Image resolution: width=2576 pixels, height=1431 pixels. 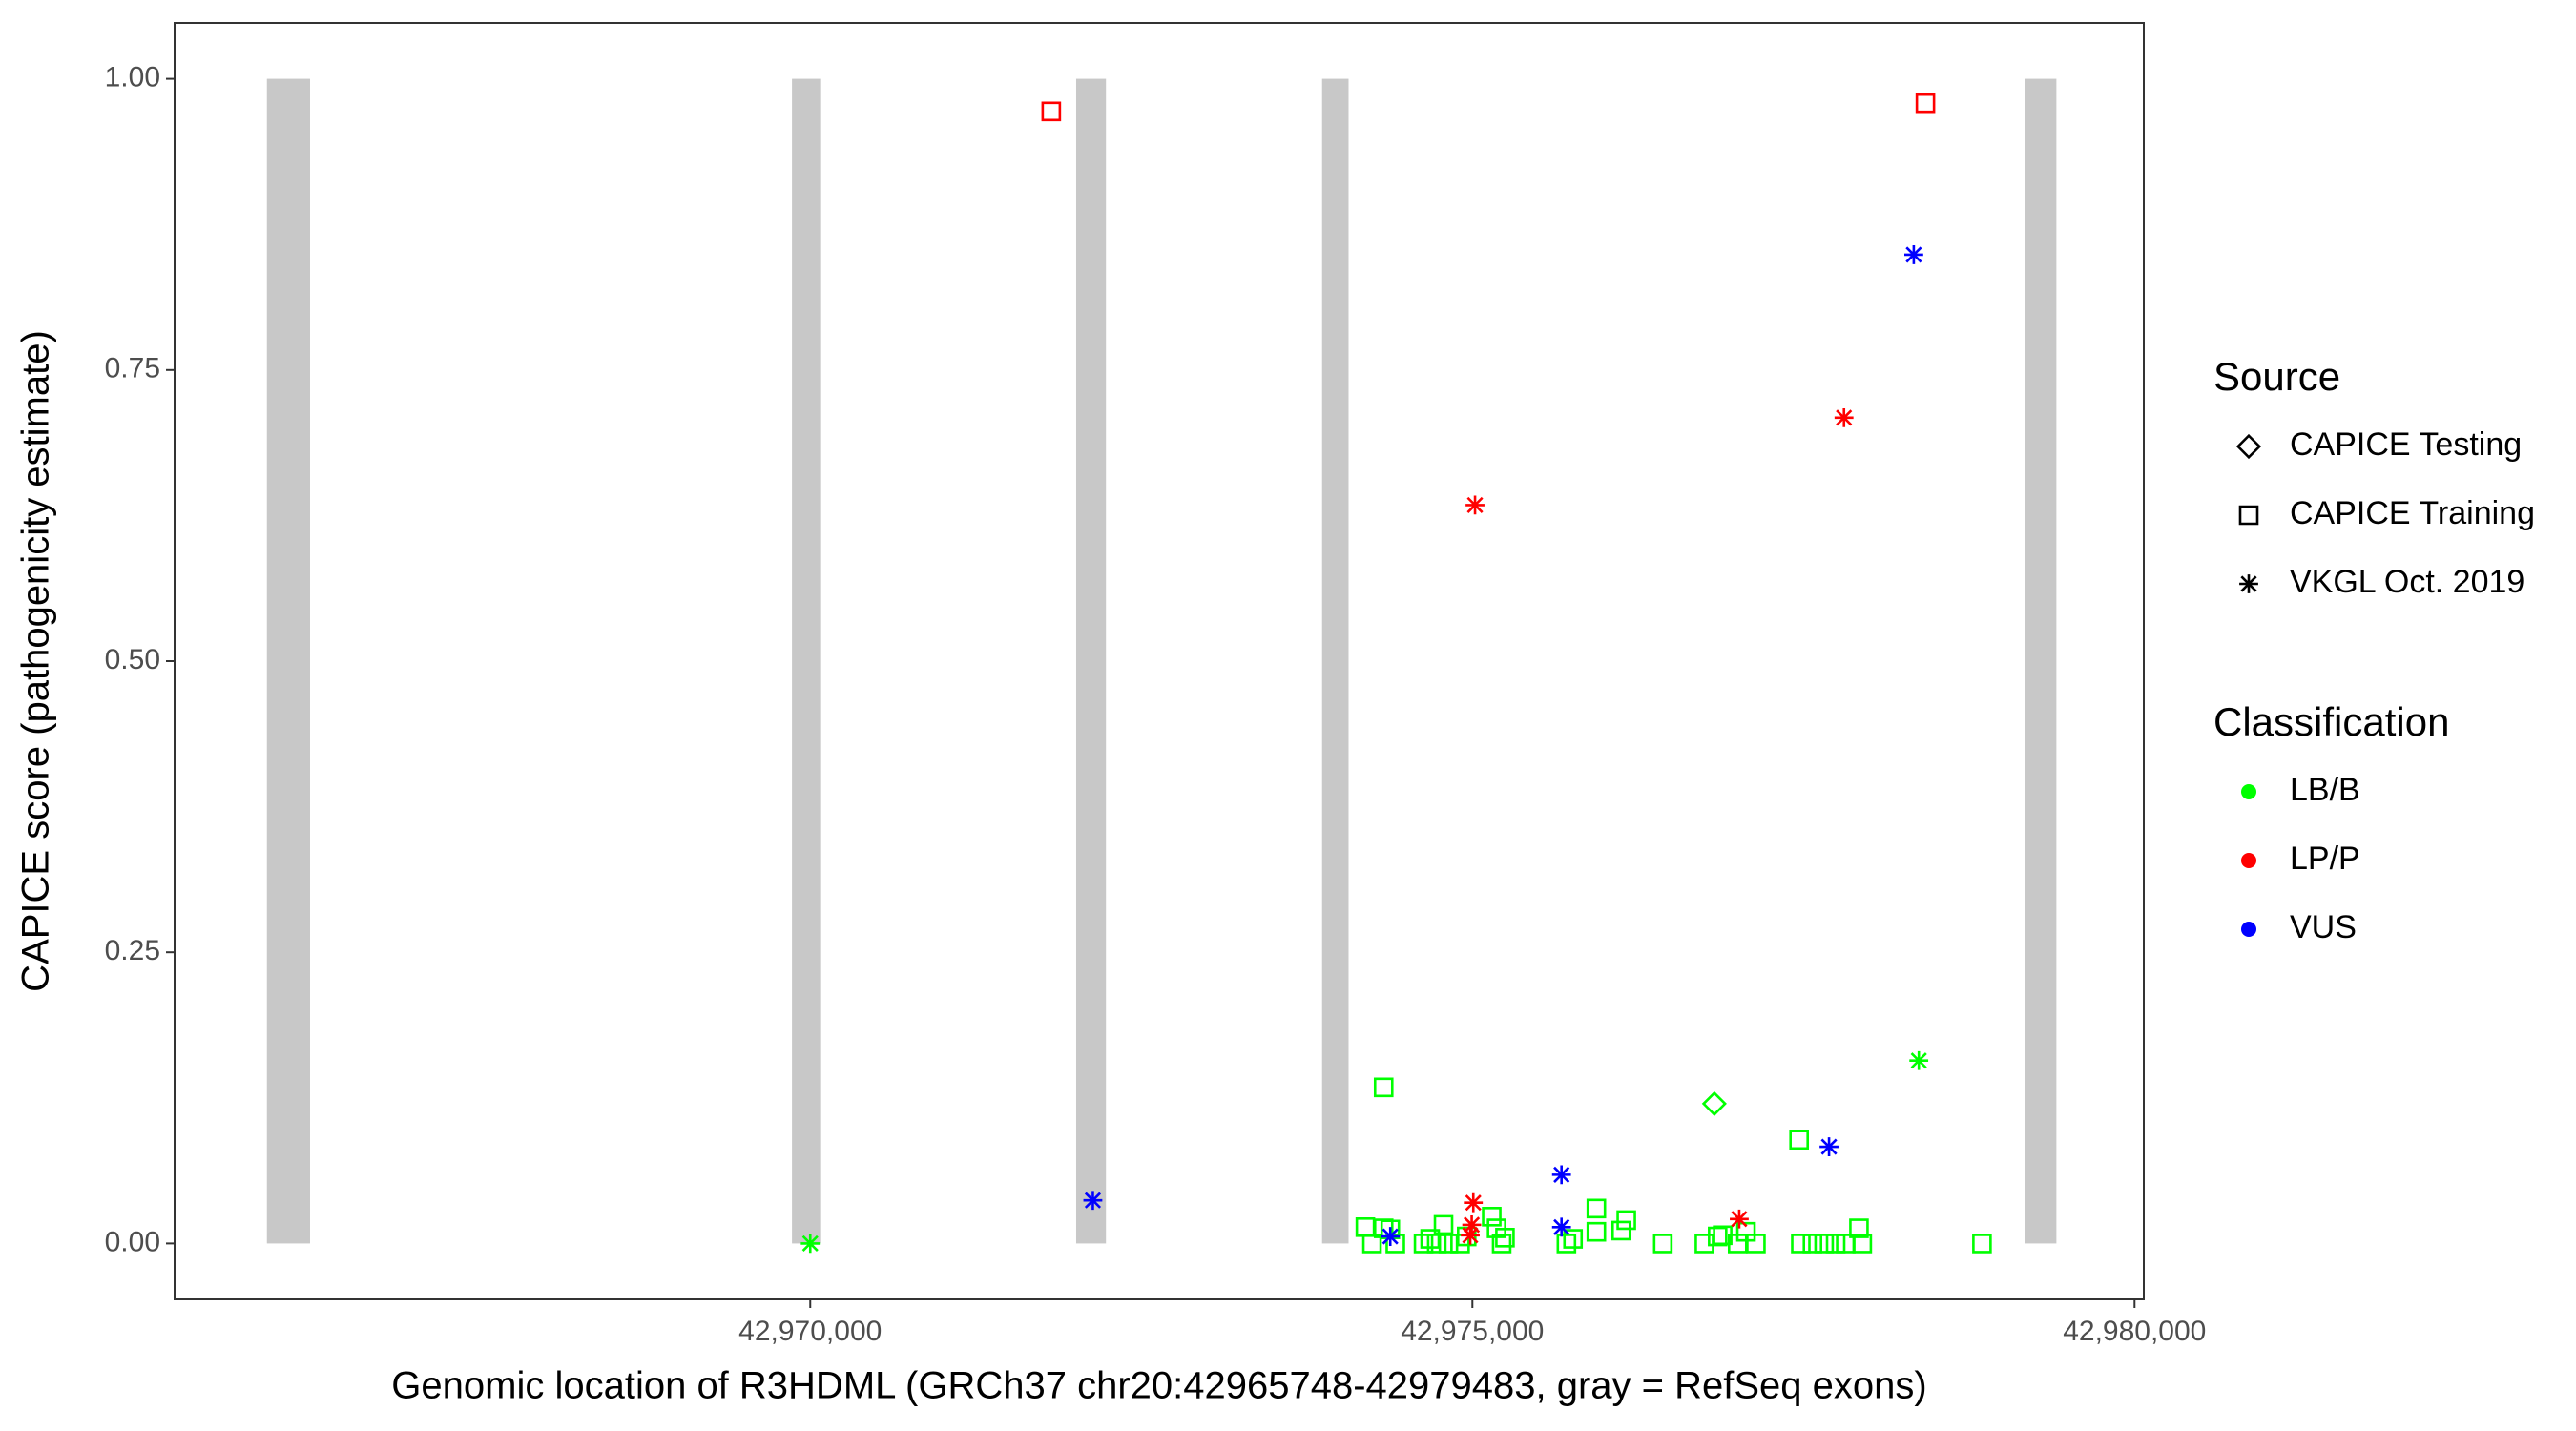 What do you see at coordinates (2407, 582) in the screenshot?
I see `legend-label: VKGL Oct. 2019` at bounding box center [2407, 582].